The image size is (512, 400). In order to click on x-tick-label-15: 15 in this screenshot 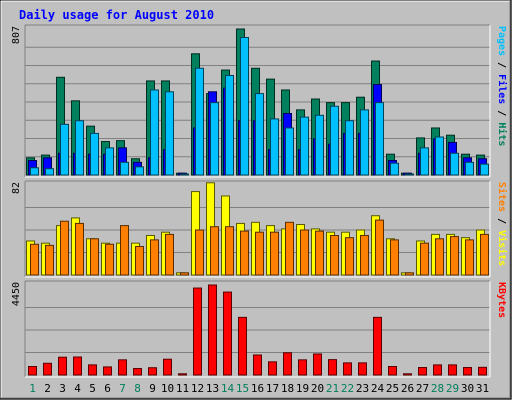, I will do `click(242, 388)`.